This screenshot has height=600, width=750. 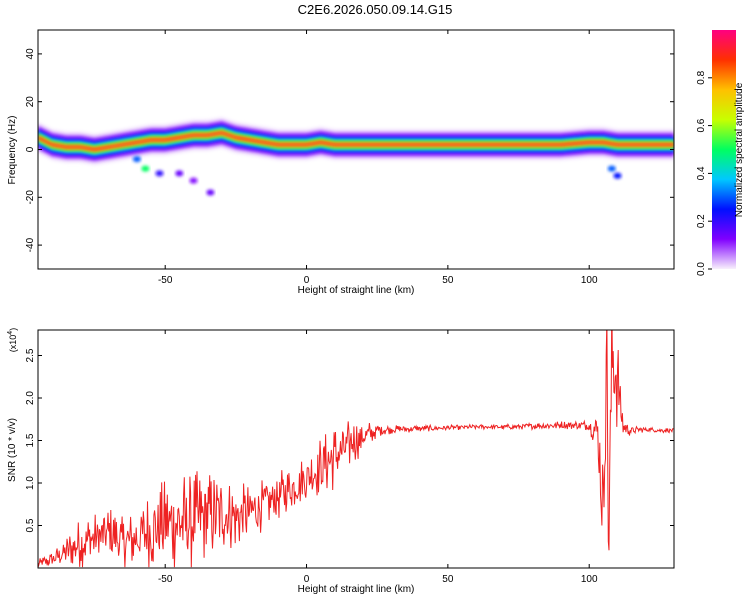 What do you see at coordinates (701, 269) in the screenshot?
I see `colorbar-tick-label: 0.0` at bounding box center [701, 269].